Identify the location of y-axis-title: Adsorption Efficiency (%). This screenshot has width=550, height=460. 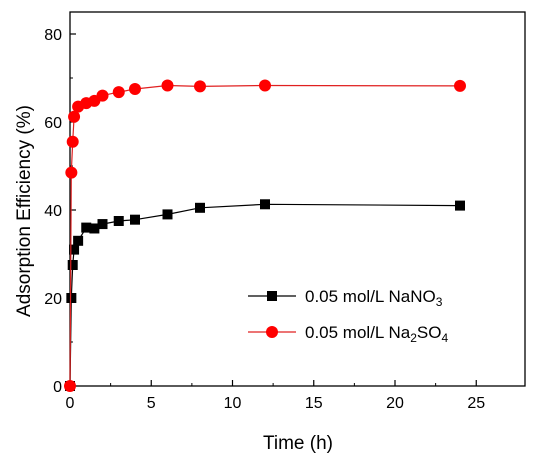
(24, 211).